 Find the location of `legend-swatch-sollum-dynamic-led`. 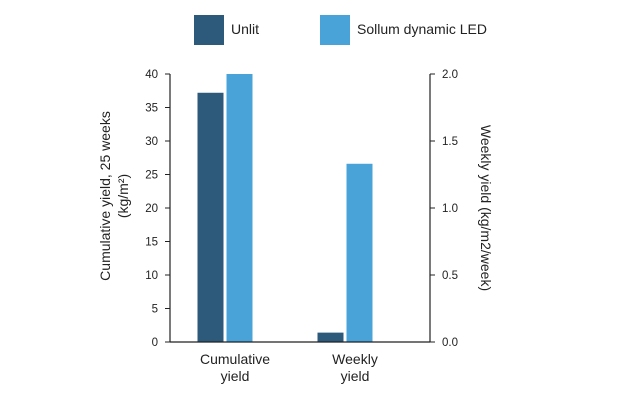

legend-swatch-sollum-dynamic-led is located at coordinates (335, 30).